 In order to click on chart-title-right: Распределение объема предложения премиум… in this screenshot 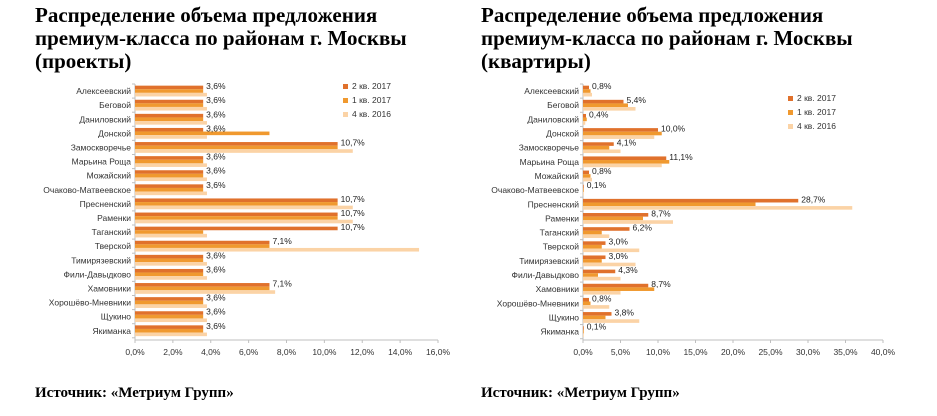, I will do `click(667, 38)`.